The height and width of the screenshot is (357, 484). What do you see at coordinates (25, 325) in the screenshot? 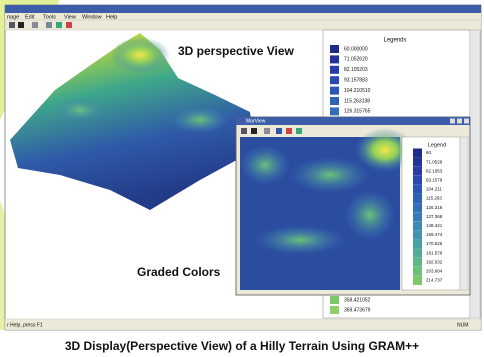
I see `status-text: r Help, press F1` at bounding box center [25, 325].